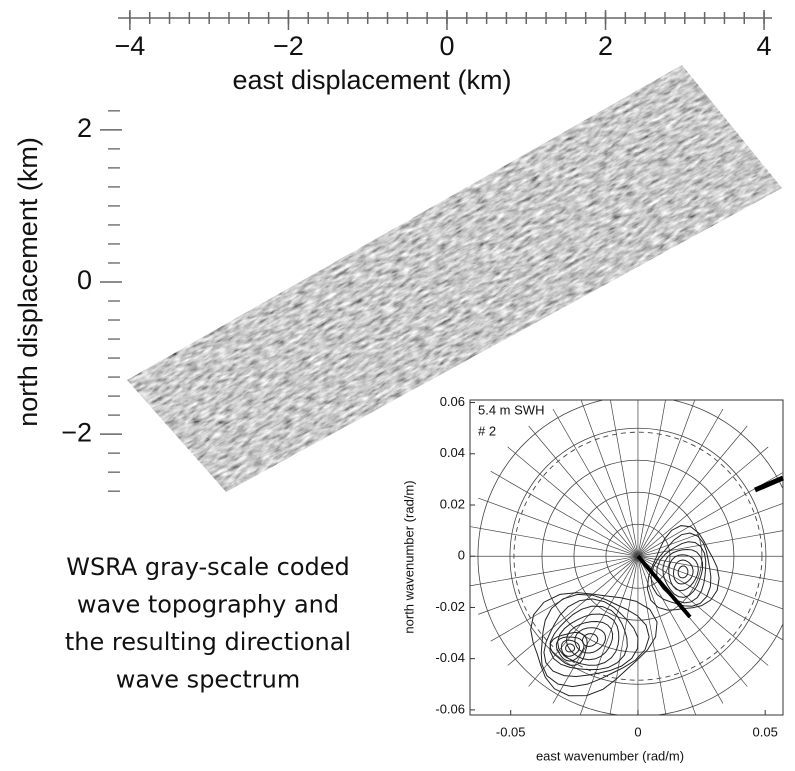 The width and height of the screenshot is (795, 771). Describe the element at coordinates (208, 642) in the screenshot. I see `caption-line: the resulting directional` at that location.